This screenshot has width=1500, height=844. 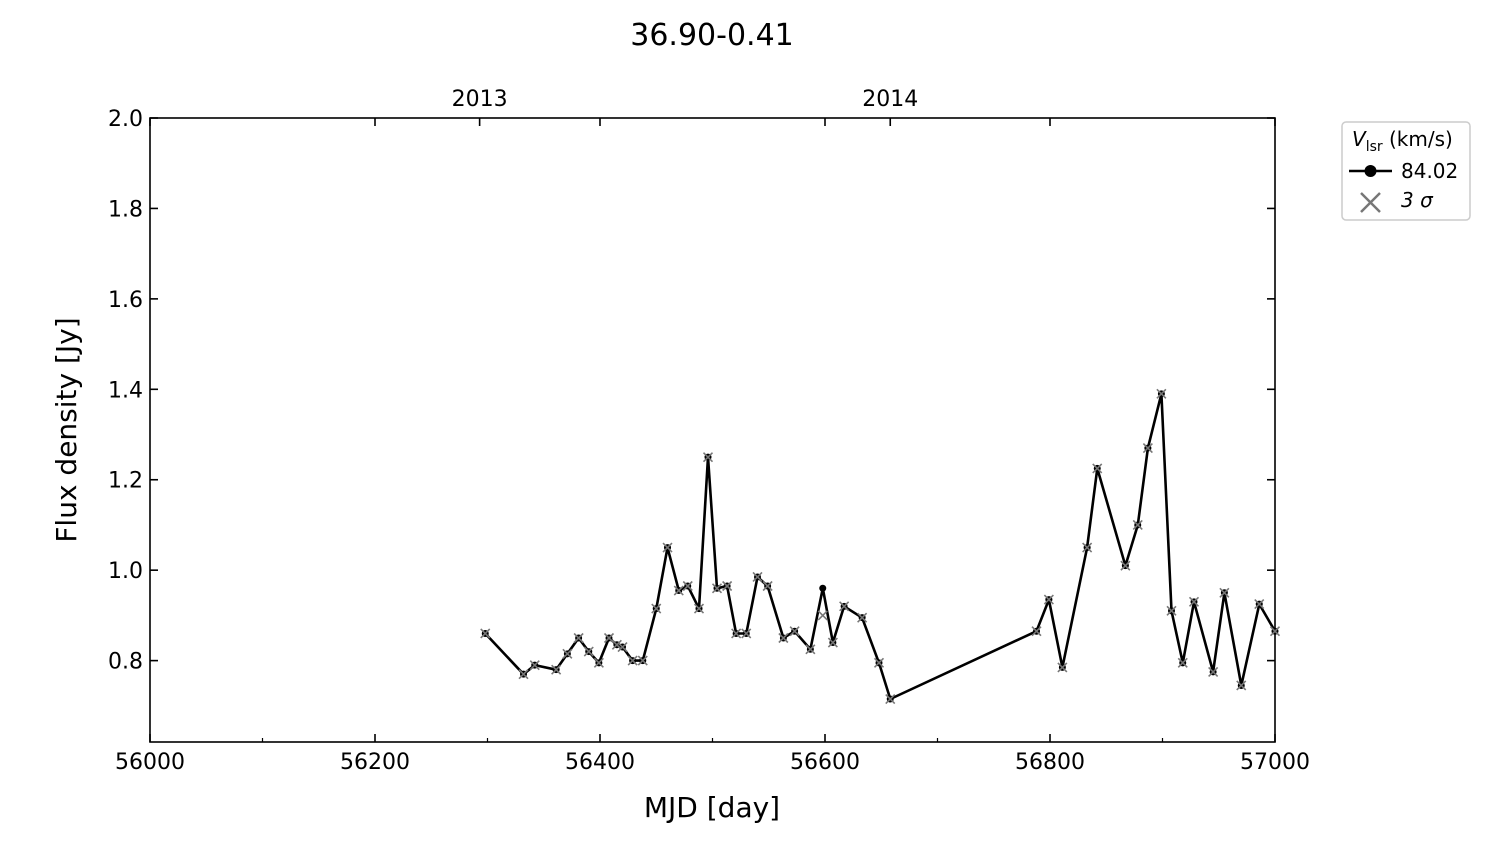 I want to click on legend-series-label: 84.02, so click(x=1429, y=171).